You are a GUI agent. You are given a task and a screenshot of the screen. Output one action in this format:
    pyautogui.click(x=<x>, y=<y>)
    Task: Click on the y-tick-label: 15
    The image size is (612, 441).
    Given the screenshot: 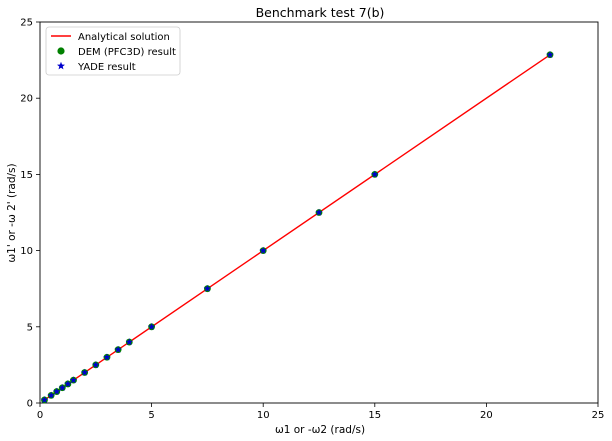 What is the action you would take?
    pyautogui.click(x=26, y=175)
    